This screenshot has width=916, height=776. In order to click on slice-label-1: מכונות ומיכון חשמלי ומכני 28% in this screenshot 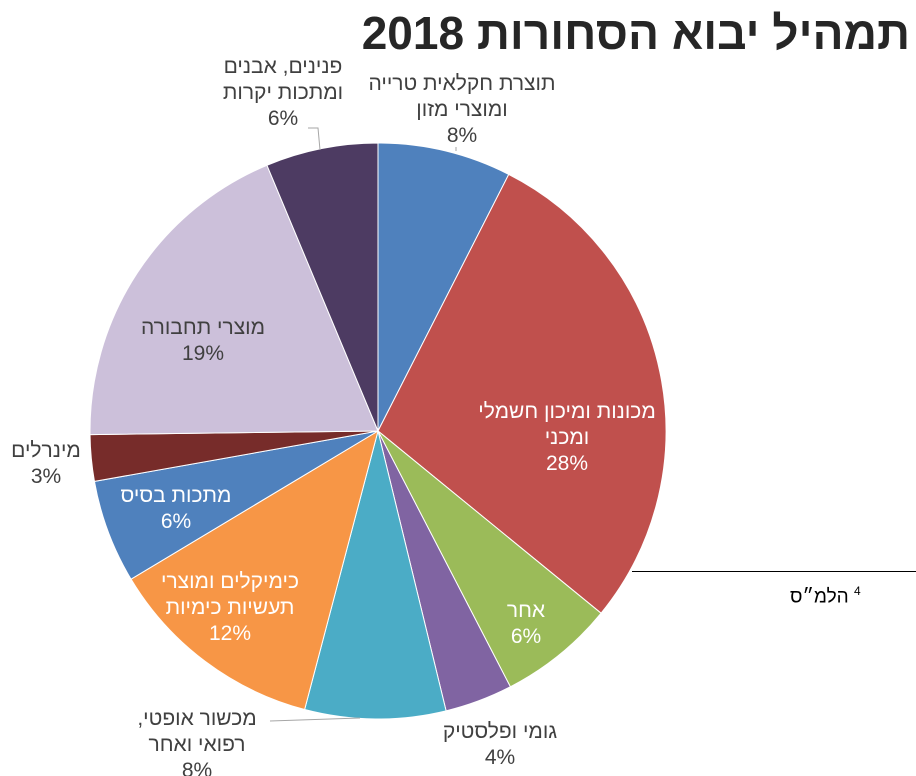, I will do `click(567, 437)`.